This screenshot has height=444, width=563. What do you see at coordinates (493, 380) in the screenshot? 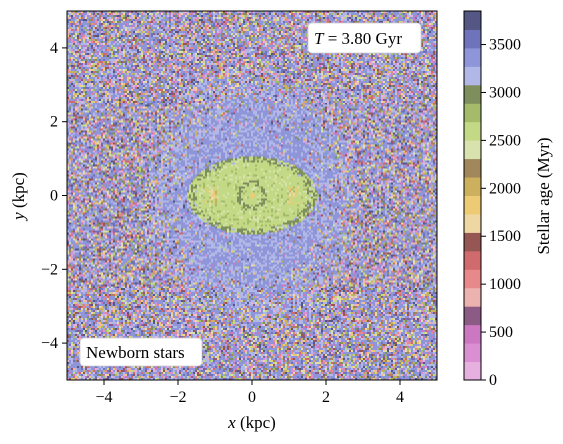
I see `colorbar-tick-label: 0` at bounding box center [493, 380].